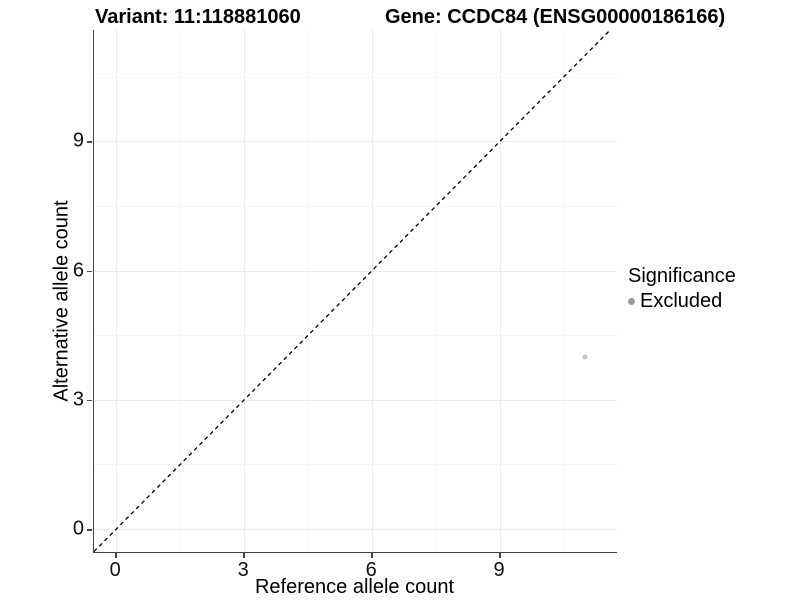 The height and width of the screenshot is (600, 800). I want to click on y-tick-label: 0, so click(78, 528).